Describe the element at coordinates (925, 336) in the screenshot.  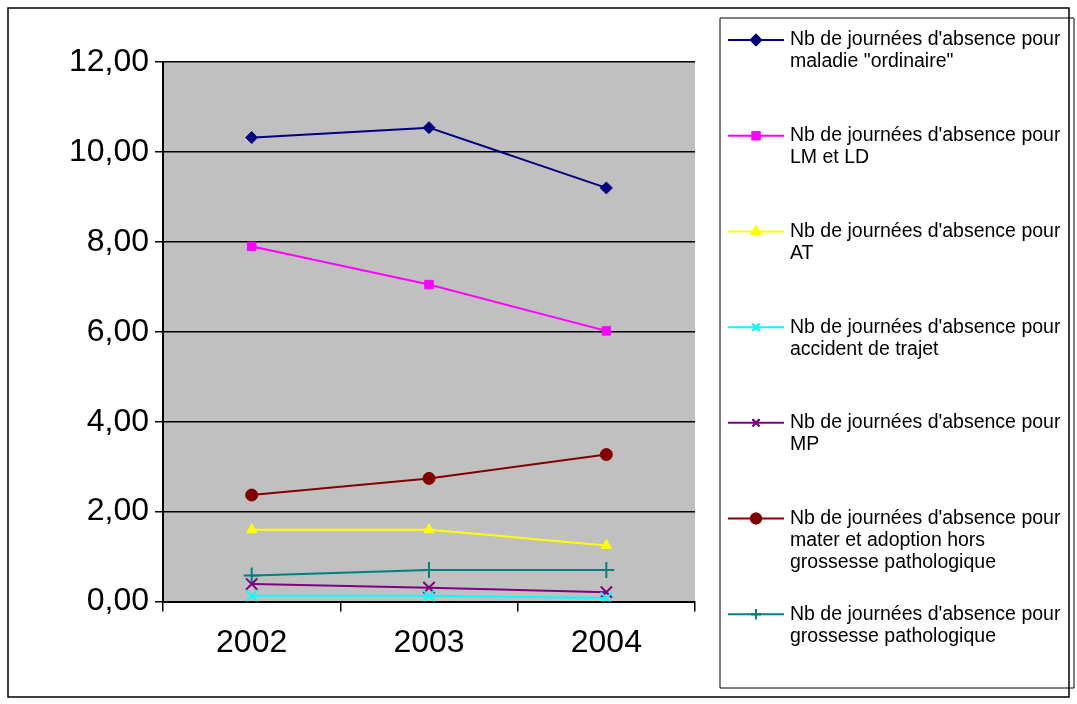
I see `legend-label: Nb de journées d'absence pour accident de trajet` at that location.